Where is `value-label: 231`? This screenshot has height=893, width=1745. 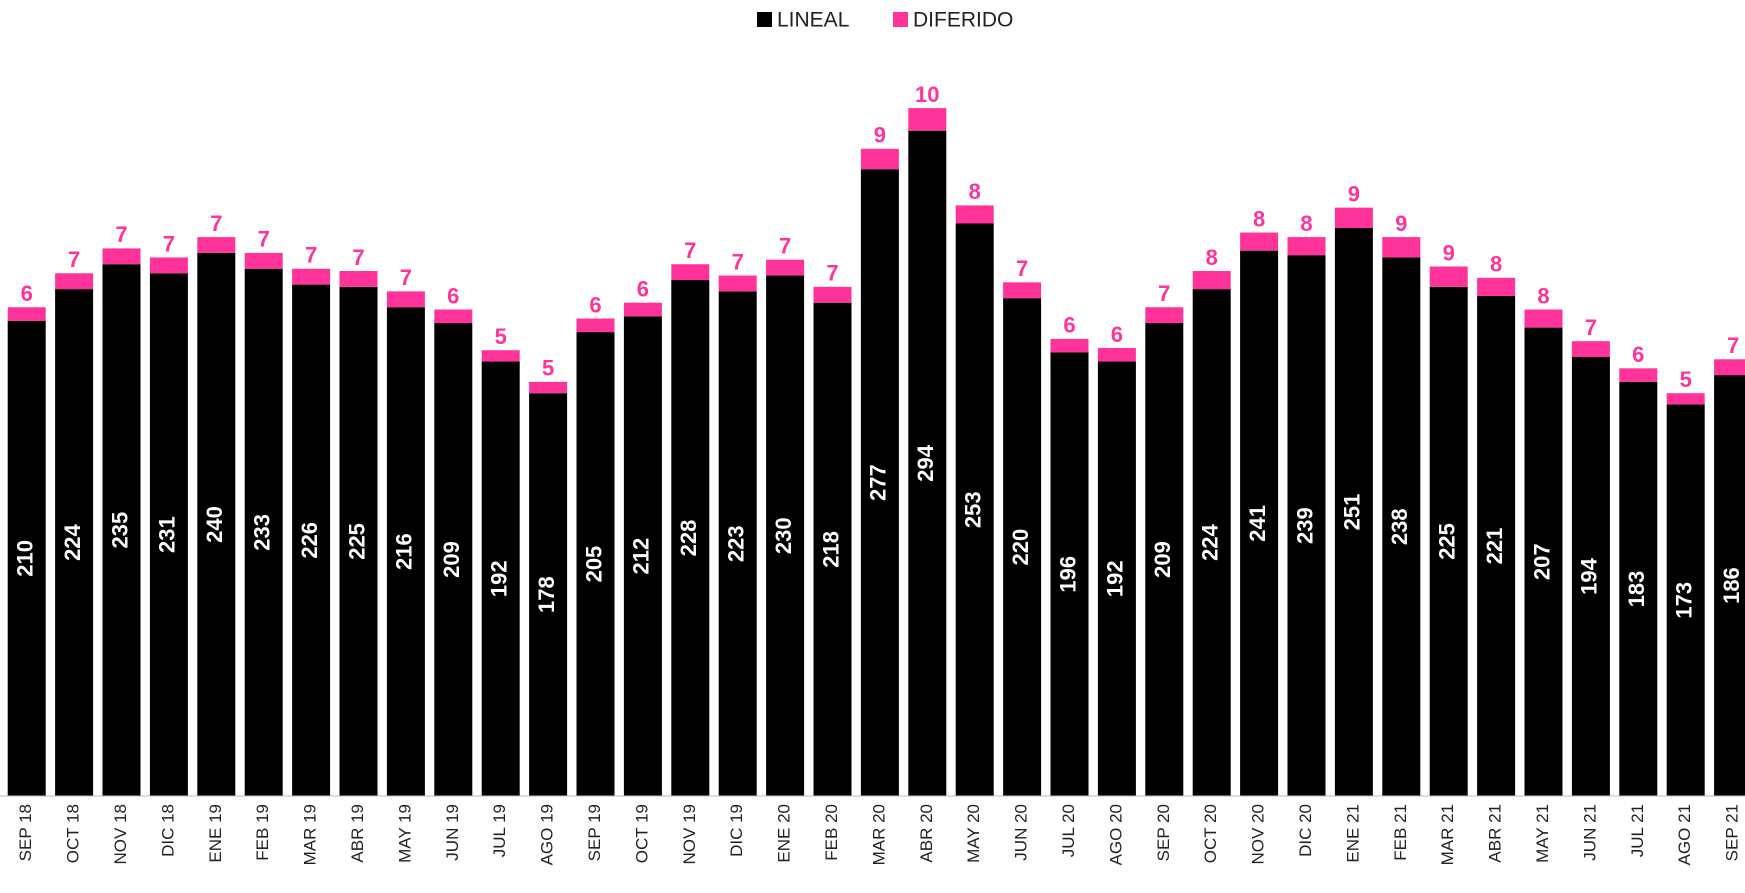
value-label: 231 is located at coordinates (167, 534).